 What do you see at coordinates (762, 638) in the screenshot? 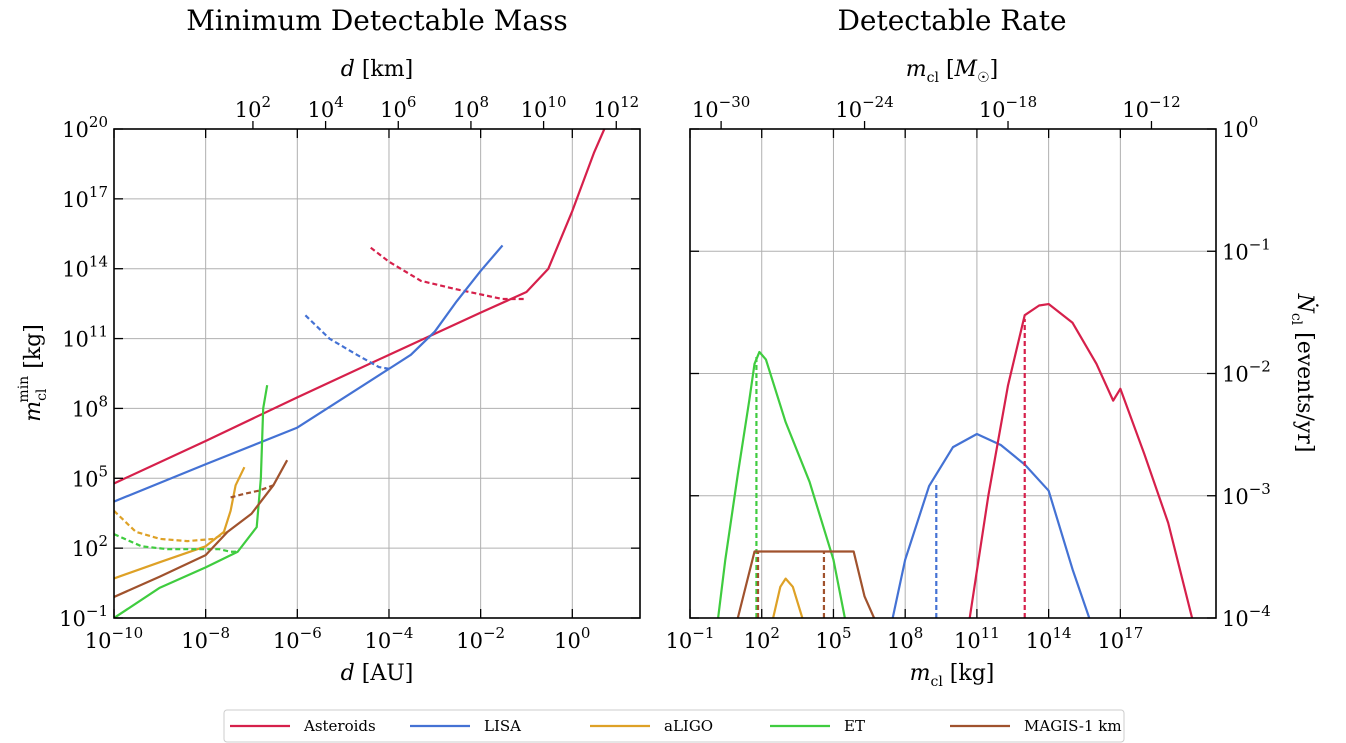
I see `rate-x-tick-label: 10²` at bounding box center [762, 638].